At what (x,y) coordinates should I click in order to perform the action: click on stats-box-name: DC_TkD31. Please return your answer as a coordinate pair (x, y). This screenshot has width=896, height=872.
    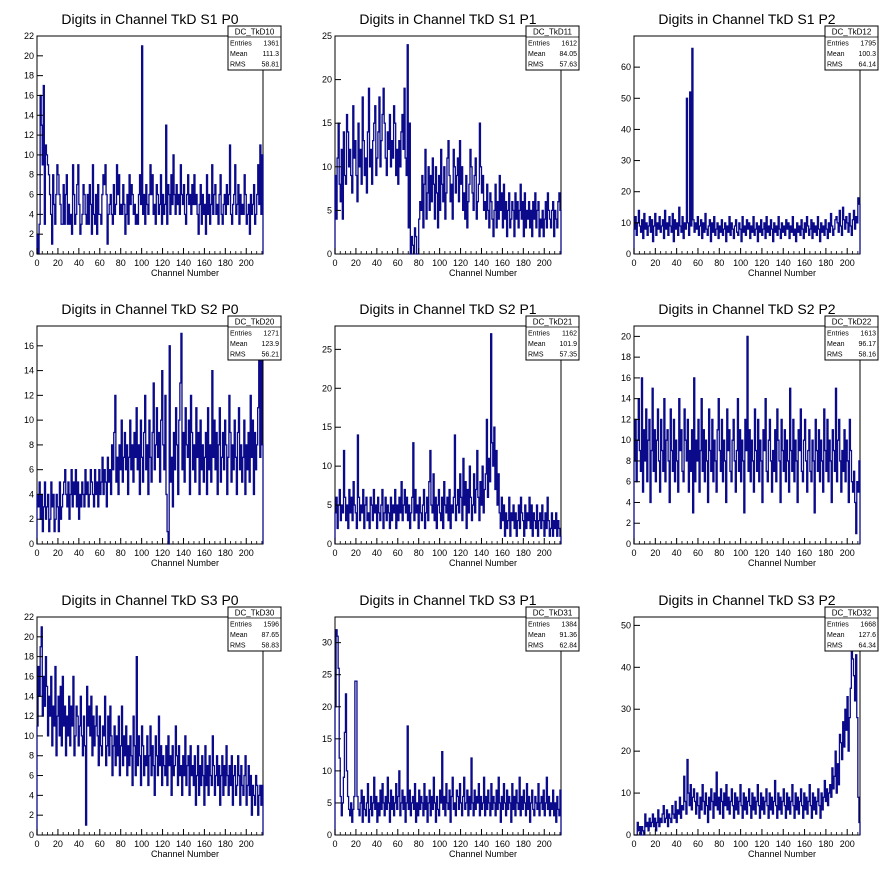
    Looking at the image, I should click on (553, 613).